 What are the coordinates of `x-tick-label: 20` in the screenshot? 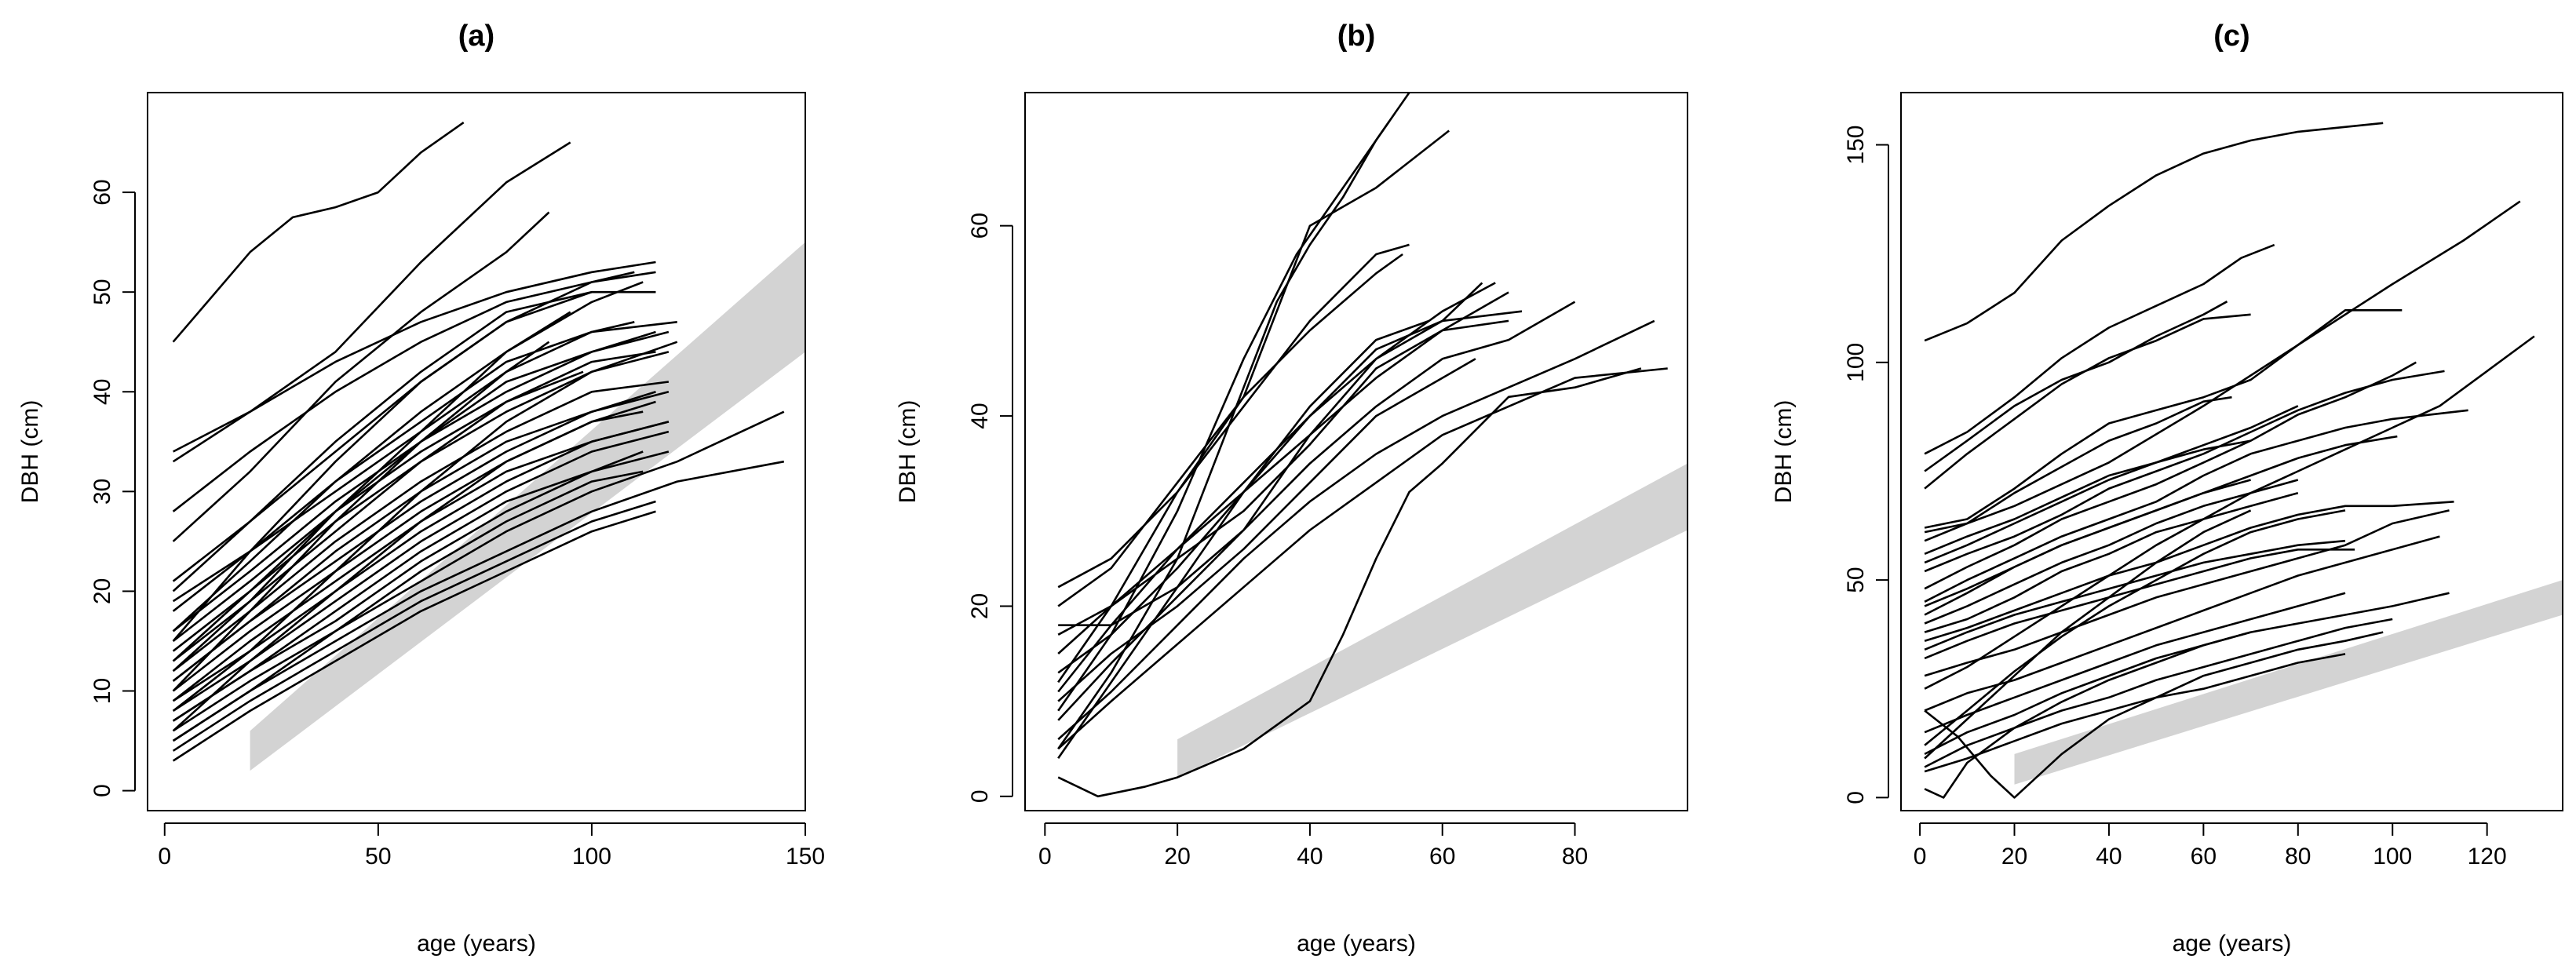 It's located at (1177, 857).